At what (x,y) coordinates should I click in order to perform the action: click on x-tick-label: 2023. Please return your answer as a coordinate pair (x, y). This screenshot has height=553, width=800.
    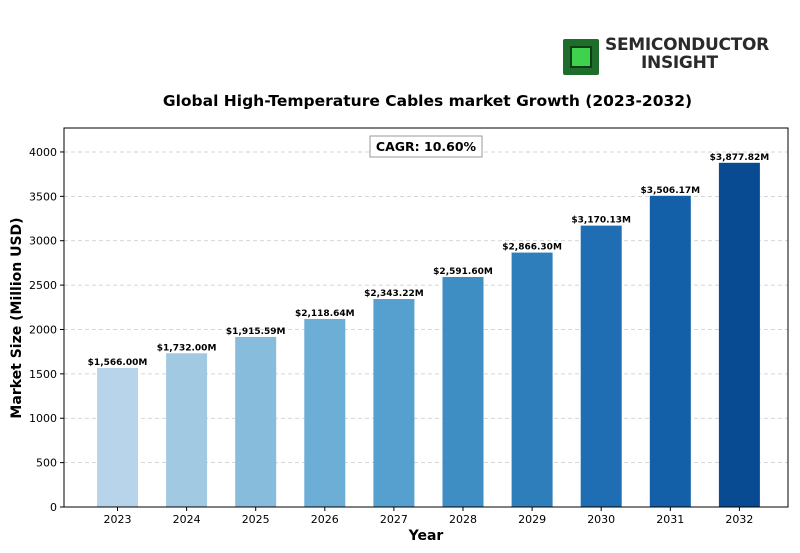
    Looking at the image, I should click on (118, 519).